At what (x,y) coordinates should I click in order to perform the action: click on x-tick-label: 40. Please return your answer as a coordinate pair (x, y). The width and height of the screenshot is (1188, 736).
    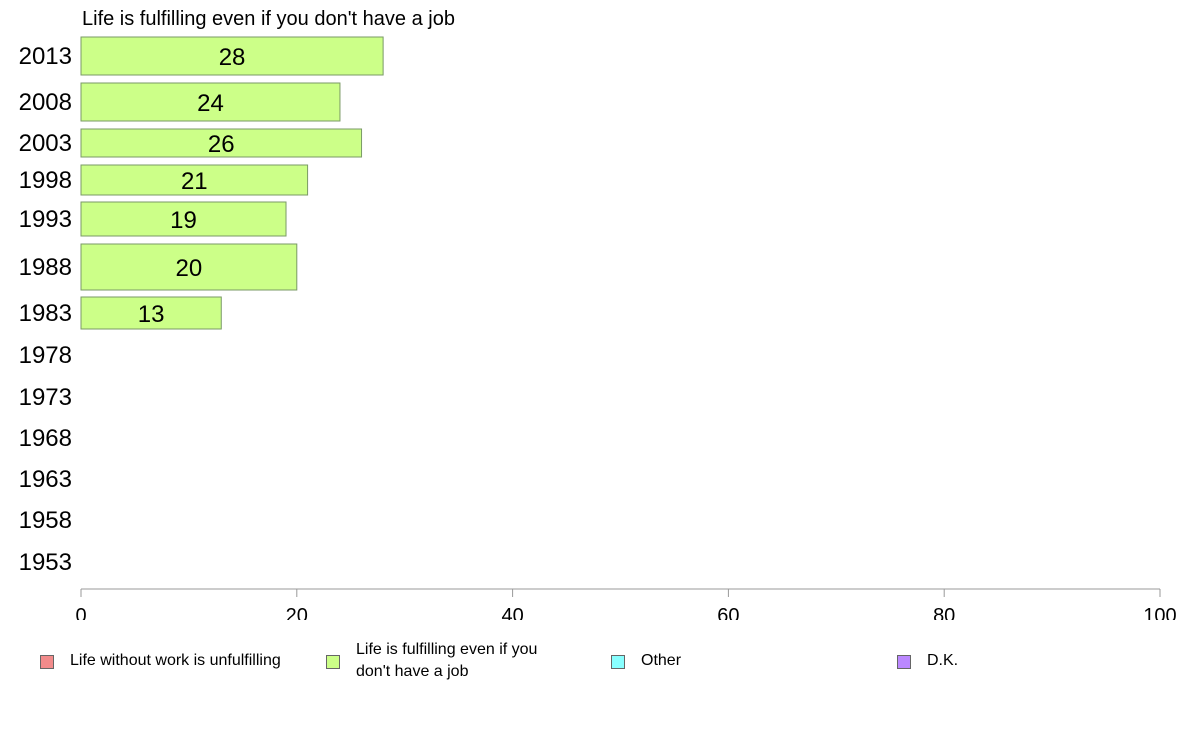
    Looking at the image, I should click on (512, 612).